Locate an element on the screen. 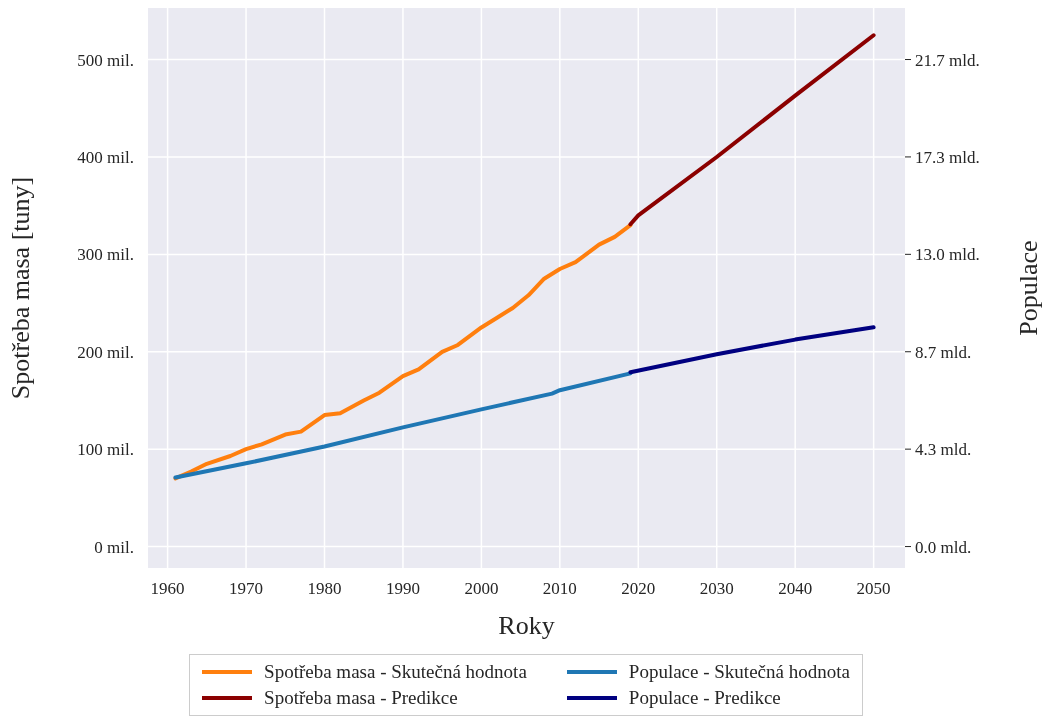  legend-label: Populace - Skutečná hodnota is located at coordinates (739, 672).